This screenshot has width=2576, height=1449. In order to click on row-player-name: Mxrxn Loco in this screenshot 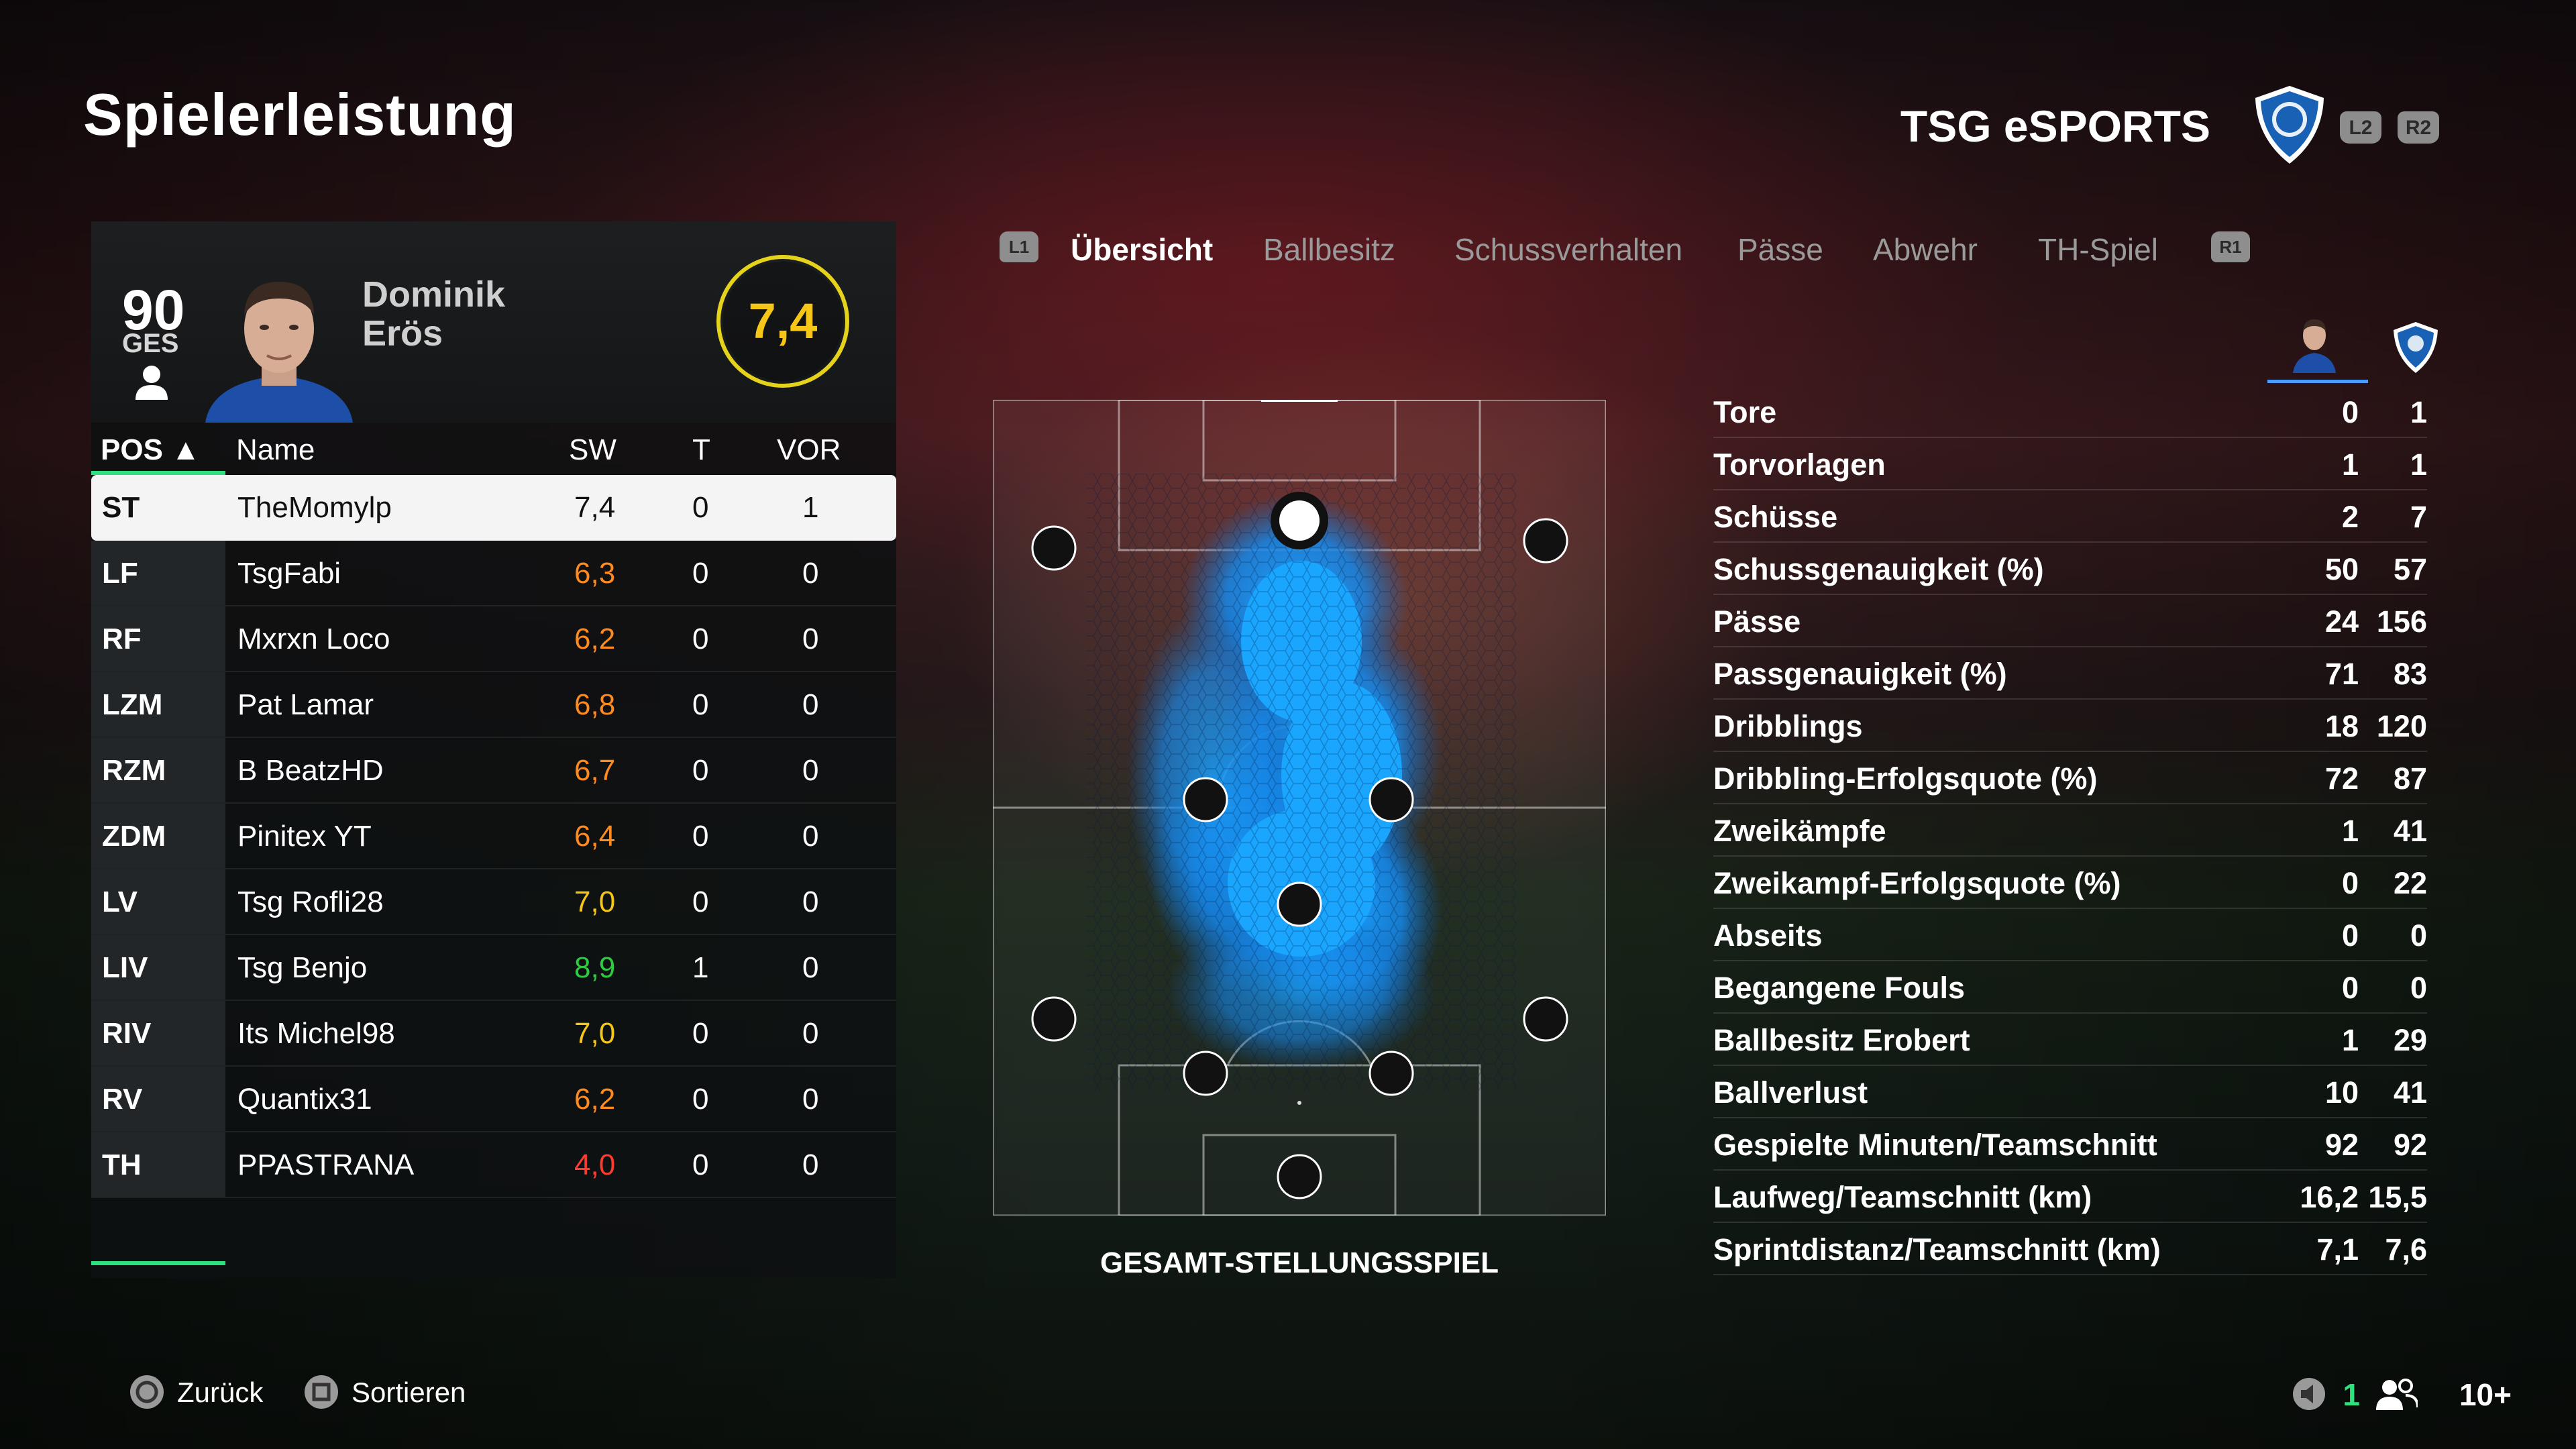, I will do `click(313, 639)`.